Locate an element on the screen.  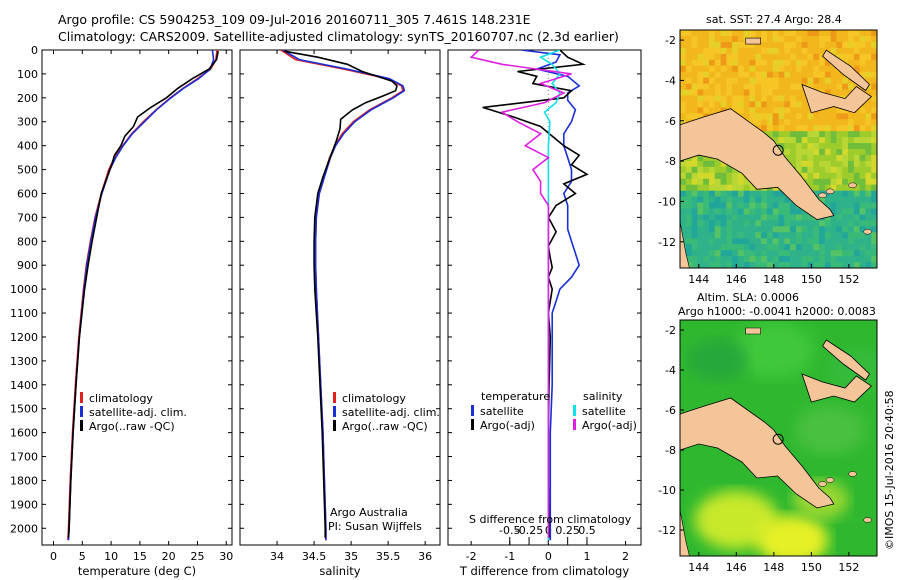
y-tick-label: 100 is located at coordinates (27, 74).